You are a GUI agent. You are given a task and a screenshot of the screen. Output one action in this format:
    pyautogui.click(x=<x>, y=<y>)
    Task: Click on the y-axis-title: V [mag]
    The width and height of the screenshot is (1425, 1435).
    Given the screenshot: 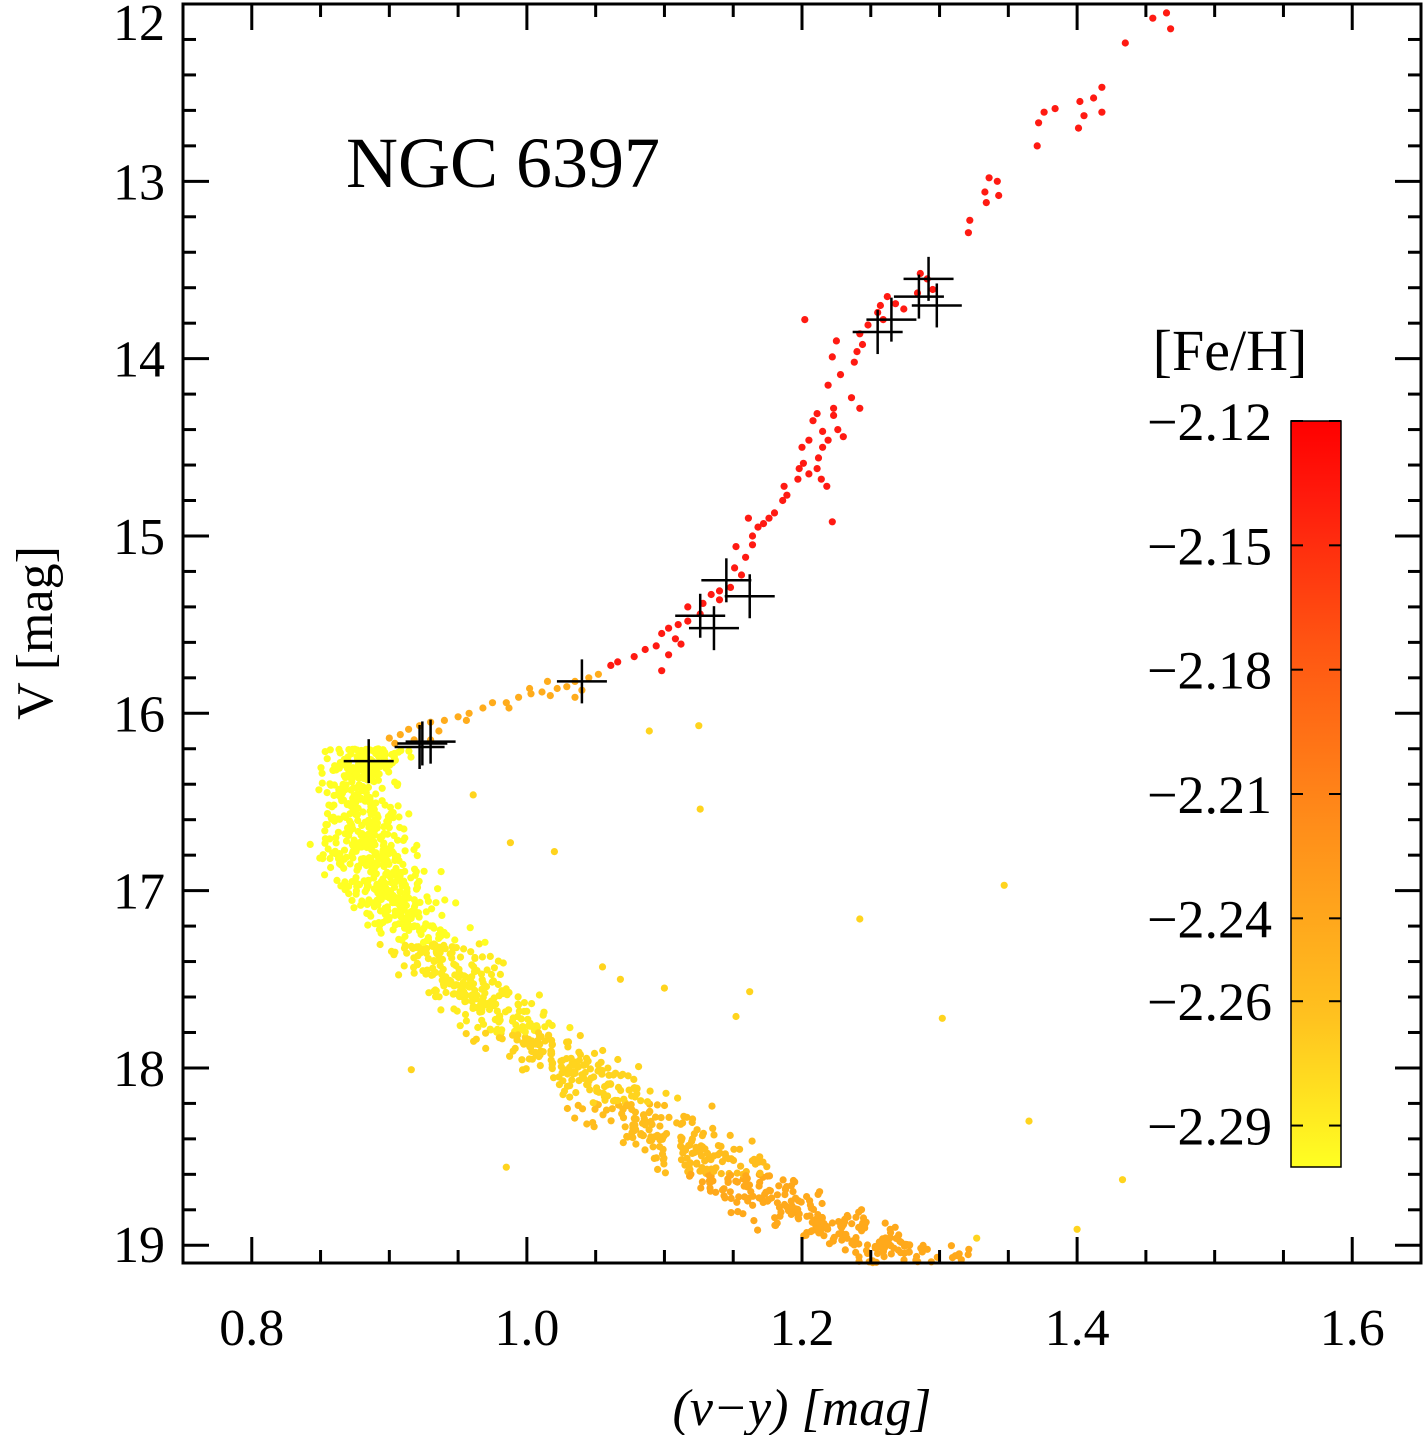 What is the action you would take?
    pyautogui.click(x=35, y=633)
    